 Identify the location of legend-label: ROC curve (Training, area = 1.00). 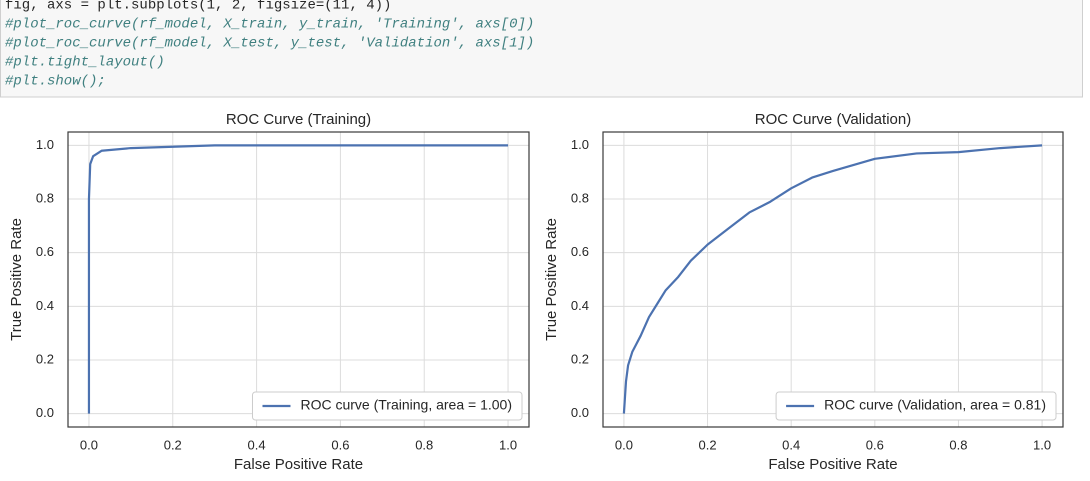
(406, 405).